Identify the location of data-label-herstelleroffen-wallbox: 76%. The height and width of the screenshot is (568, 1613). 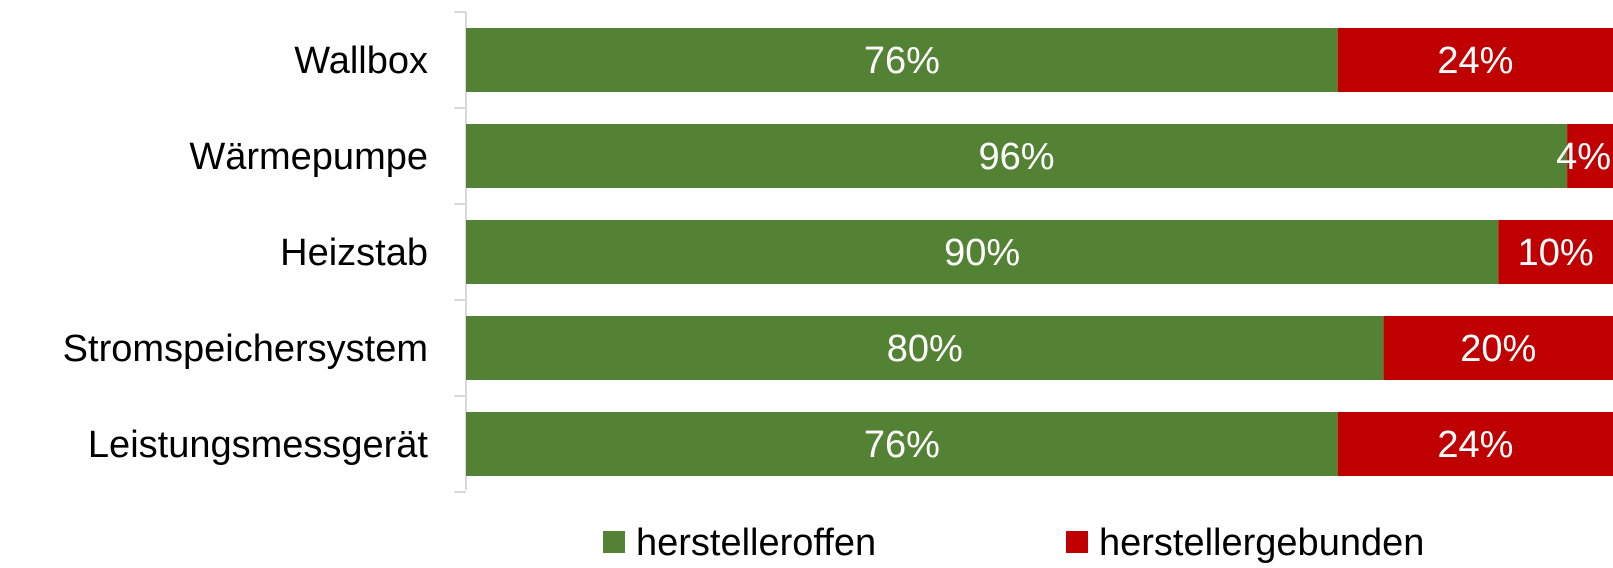
(902, 61).